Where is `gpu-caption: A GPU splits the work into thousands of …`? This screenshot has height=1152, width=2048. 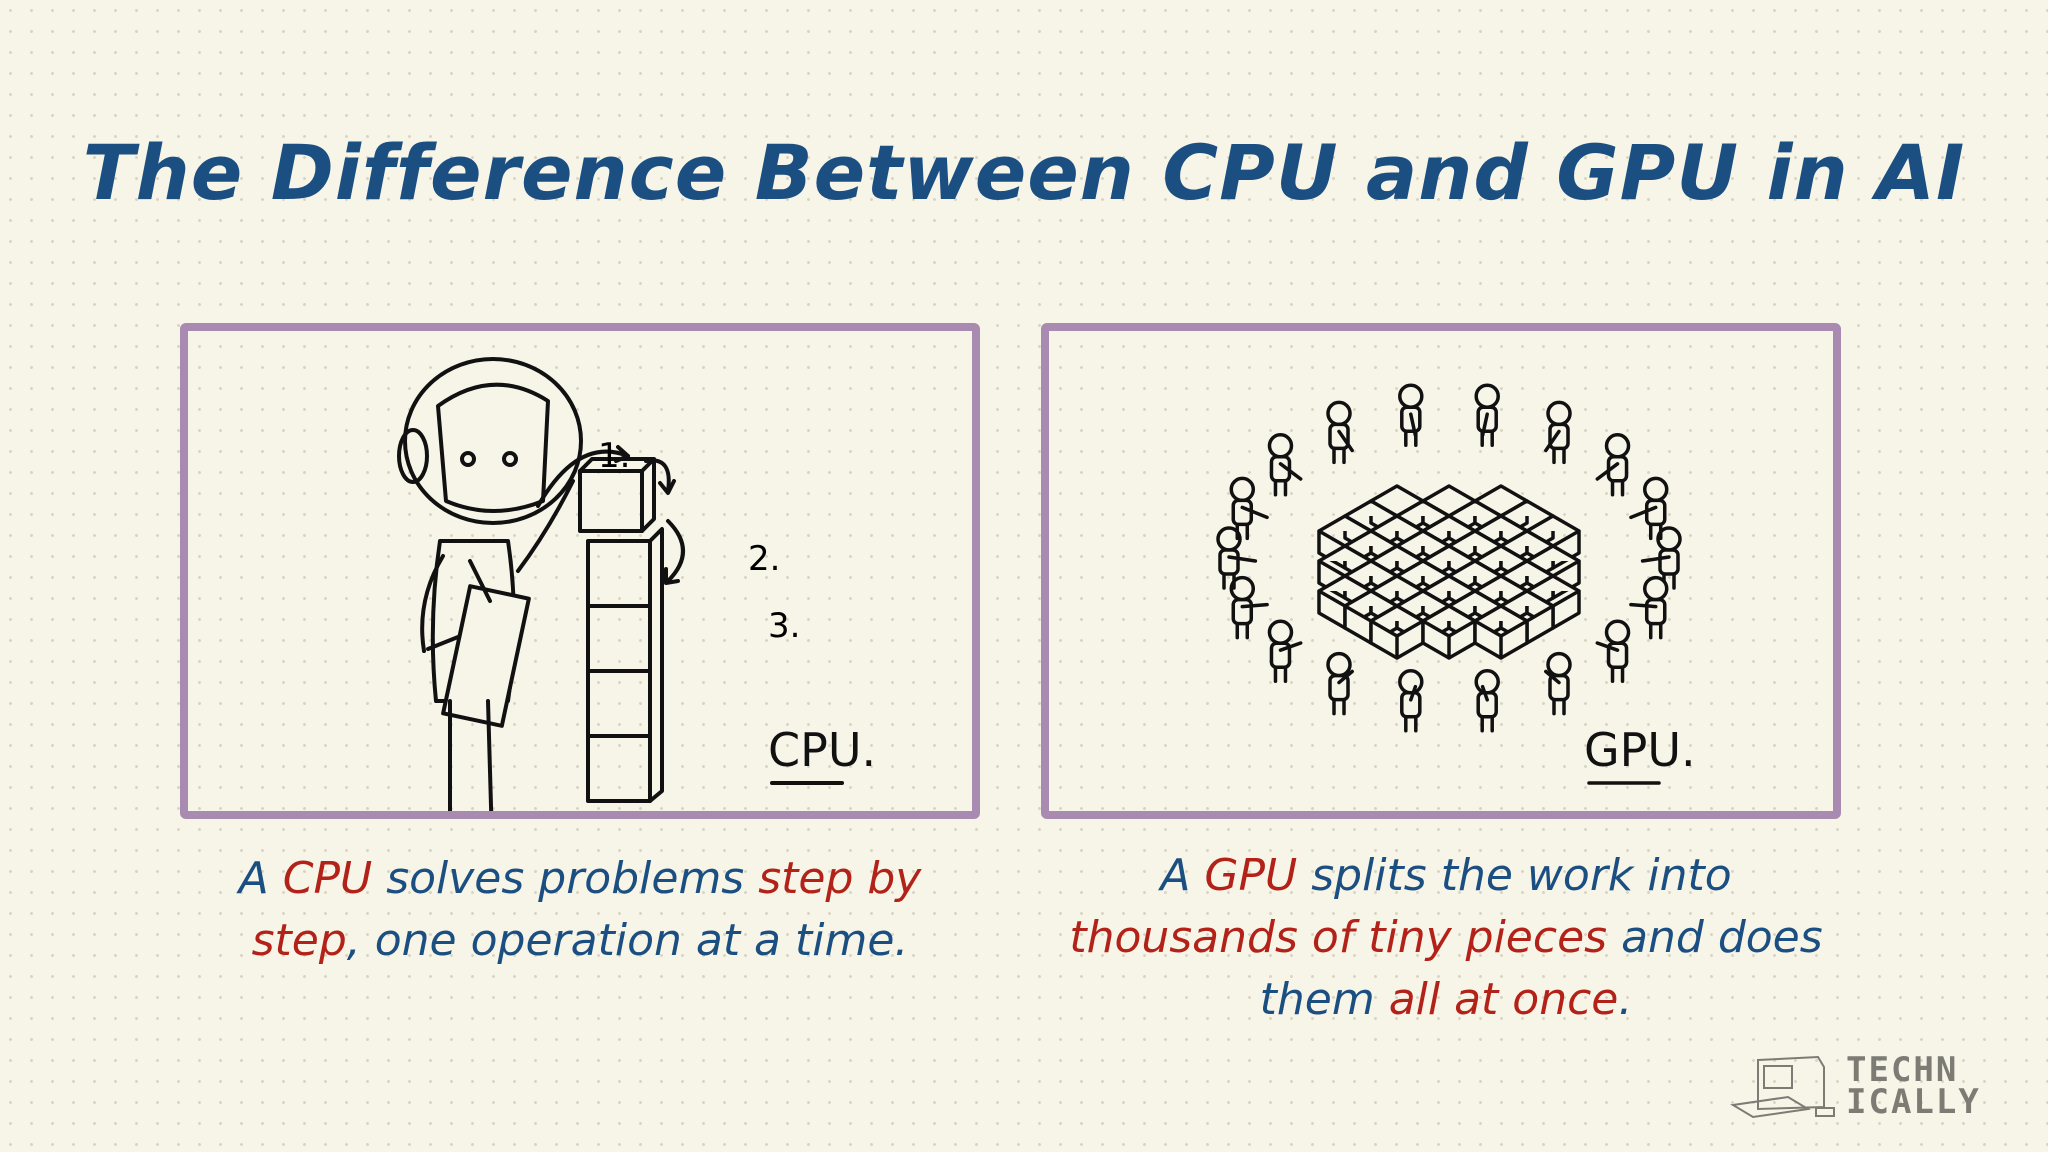 gpu-caption: A GPU splits the work into thousands of … is located at coordinates (1446, 938).